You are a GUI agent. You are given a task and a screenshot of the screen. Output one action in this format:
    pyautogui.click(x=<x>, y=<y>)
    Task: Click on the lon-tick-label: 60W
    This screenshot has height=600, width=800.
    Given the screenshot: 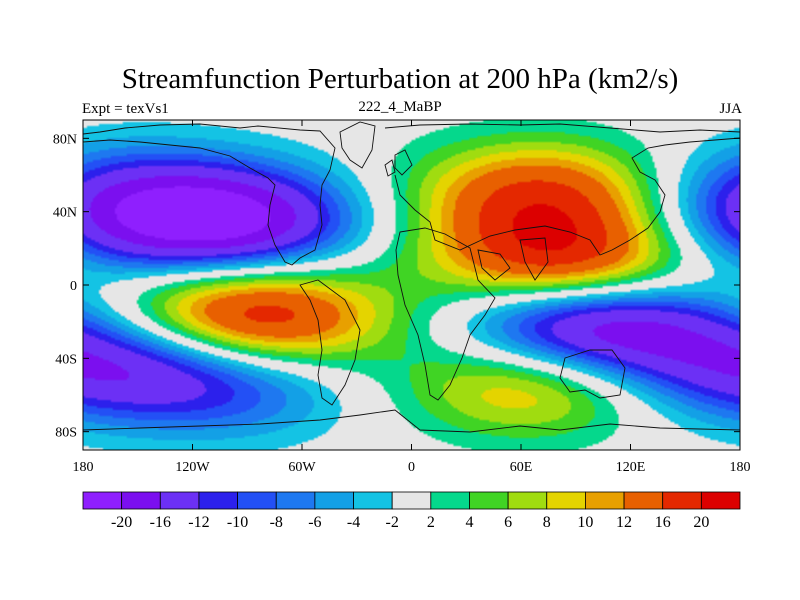 What is the action you would take?
    pyautogui.click(x=302, y=467)
    